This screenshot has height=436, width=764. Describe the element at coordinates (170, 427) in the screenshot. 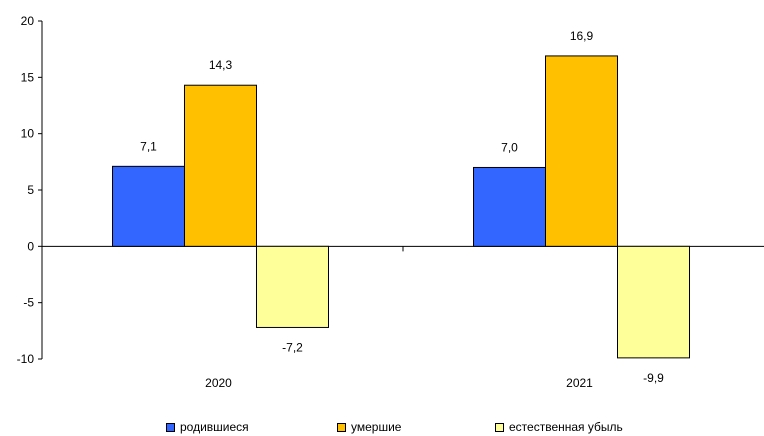

I see `legend-swatch-births` at that location.